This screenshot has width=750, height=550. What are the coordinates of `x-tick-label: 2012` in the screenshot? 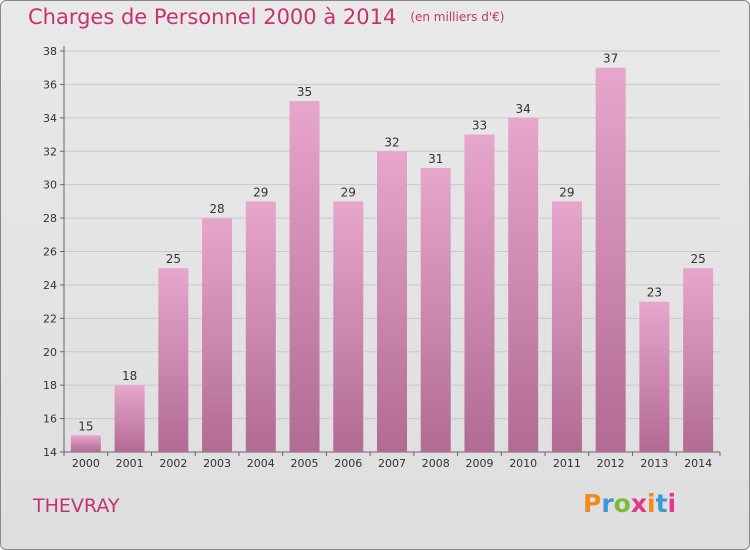 It's located at (611, 463).